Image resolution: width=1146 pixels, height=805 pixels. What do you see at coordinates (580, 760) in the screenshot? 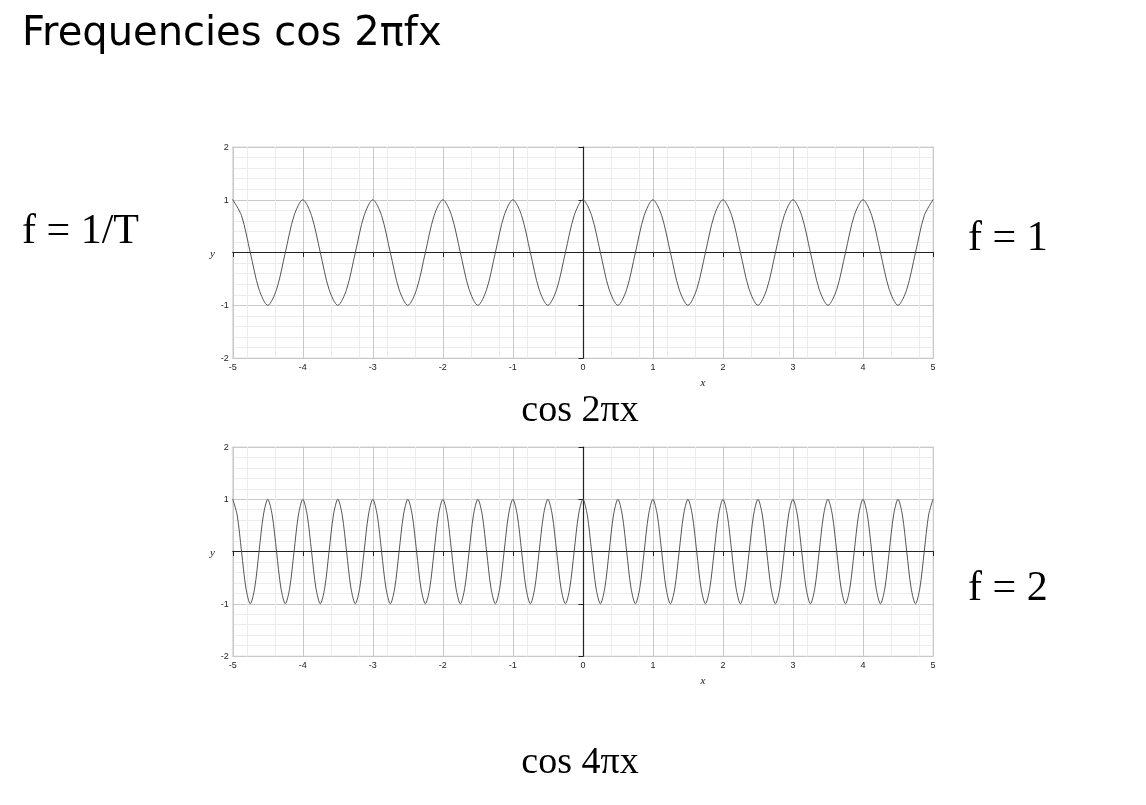
I see `text: cos 4πx` at bounding box center [580, 760].